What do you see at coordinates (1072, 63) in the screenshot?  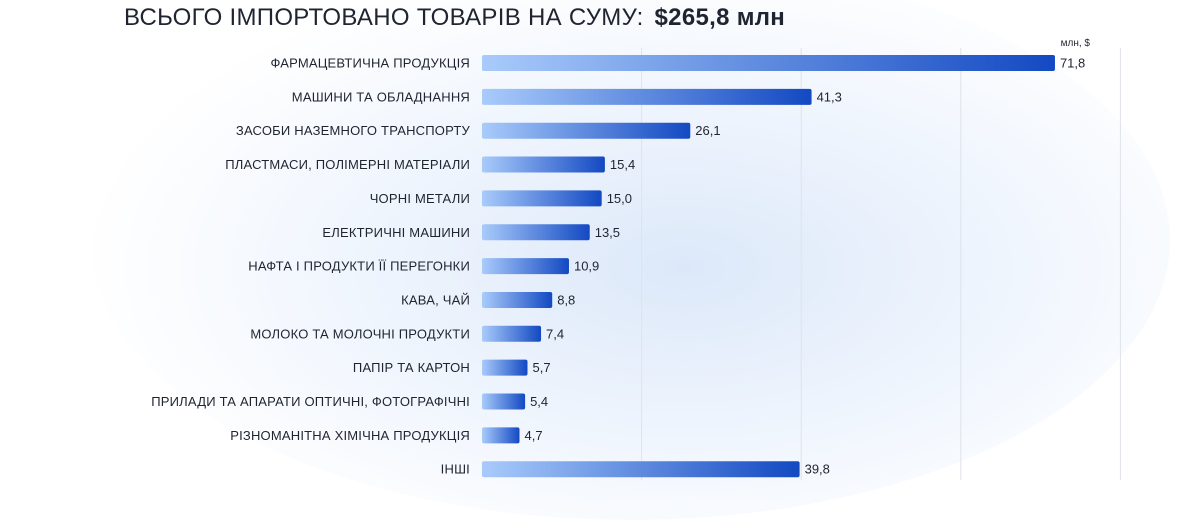 I see `value-label: 71,8` at bounding box center [1072, 63].